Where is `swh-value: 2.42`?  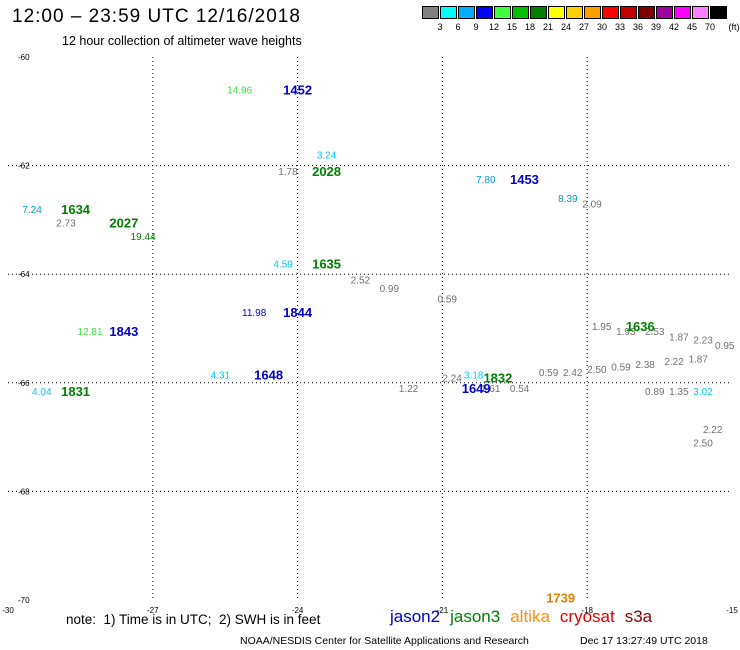 swh-value: 2.42 is located at coordinates (573, 373).